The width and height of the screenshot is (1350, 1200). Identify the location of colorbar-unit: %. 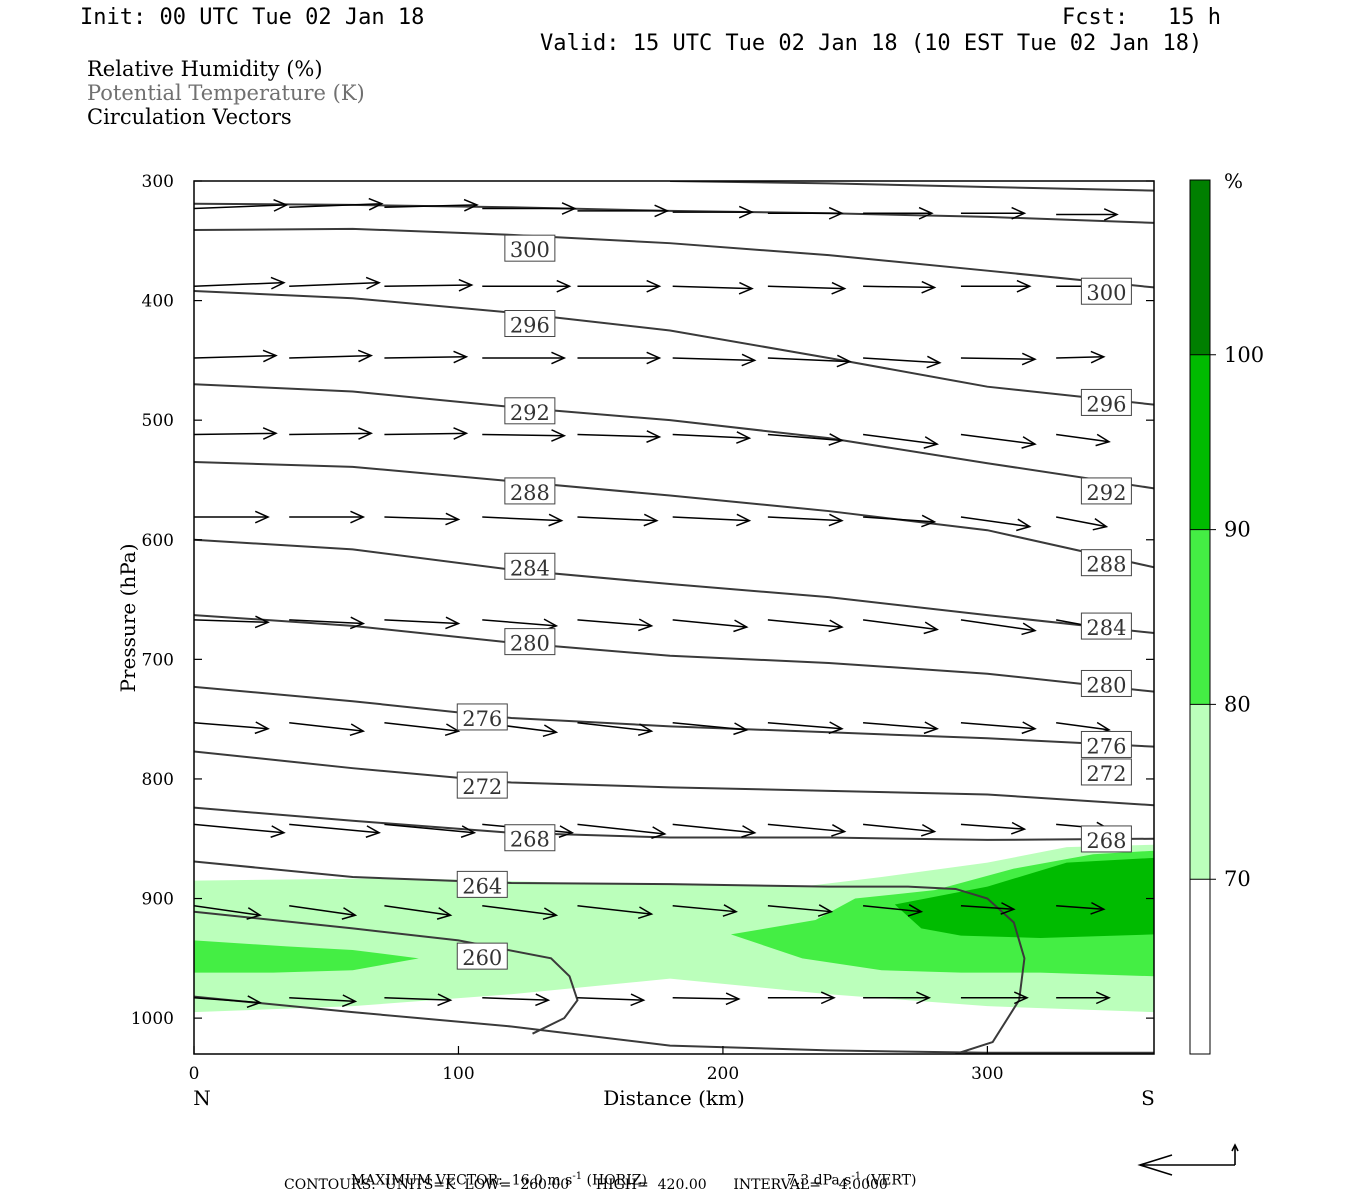
(1233, 181).